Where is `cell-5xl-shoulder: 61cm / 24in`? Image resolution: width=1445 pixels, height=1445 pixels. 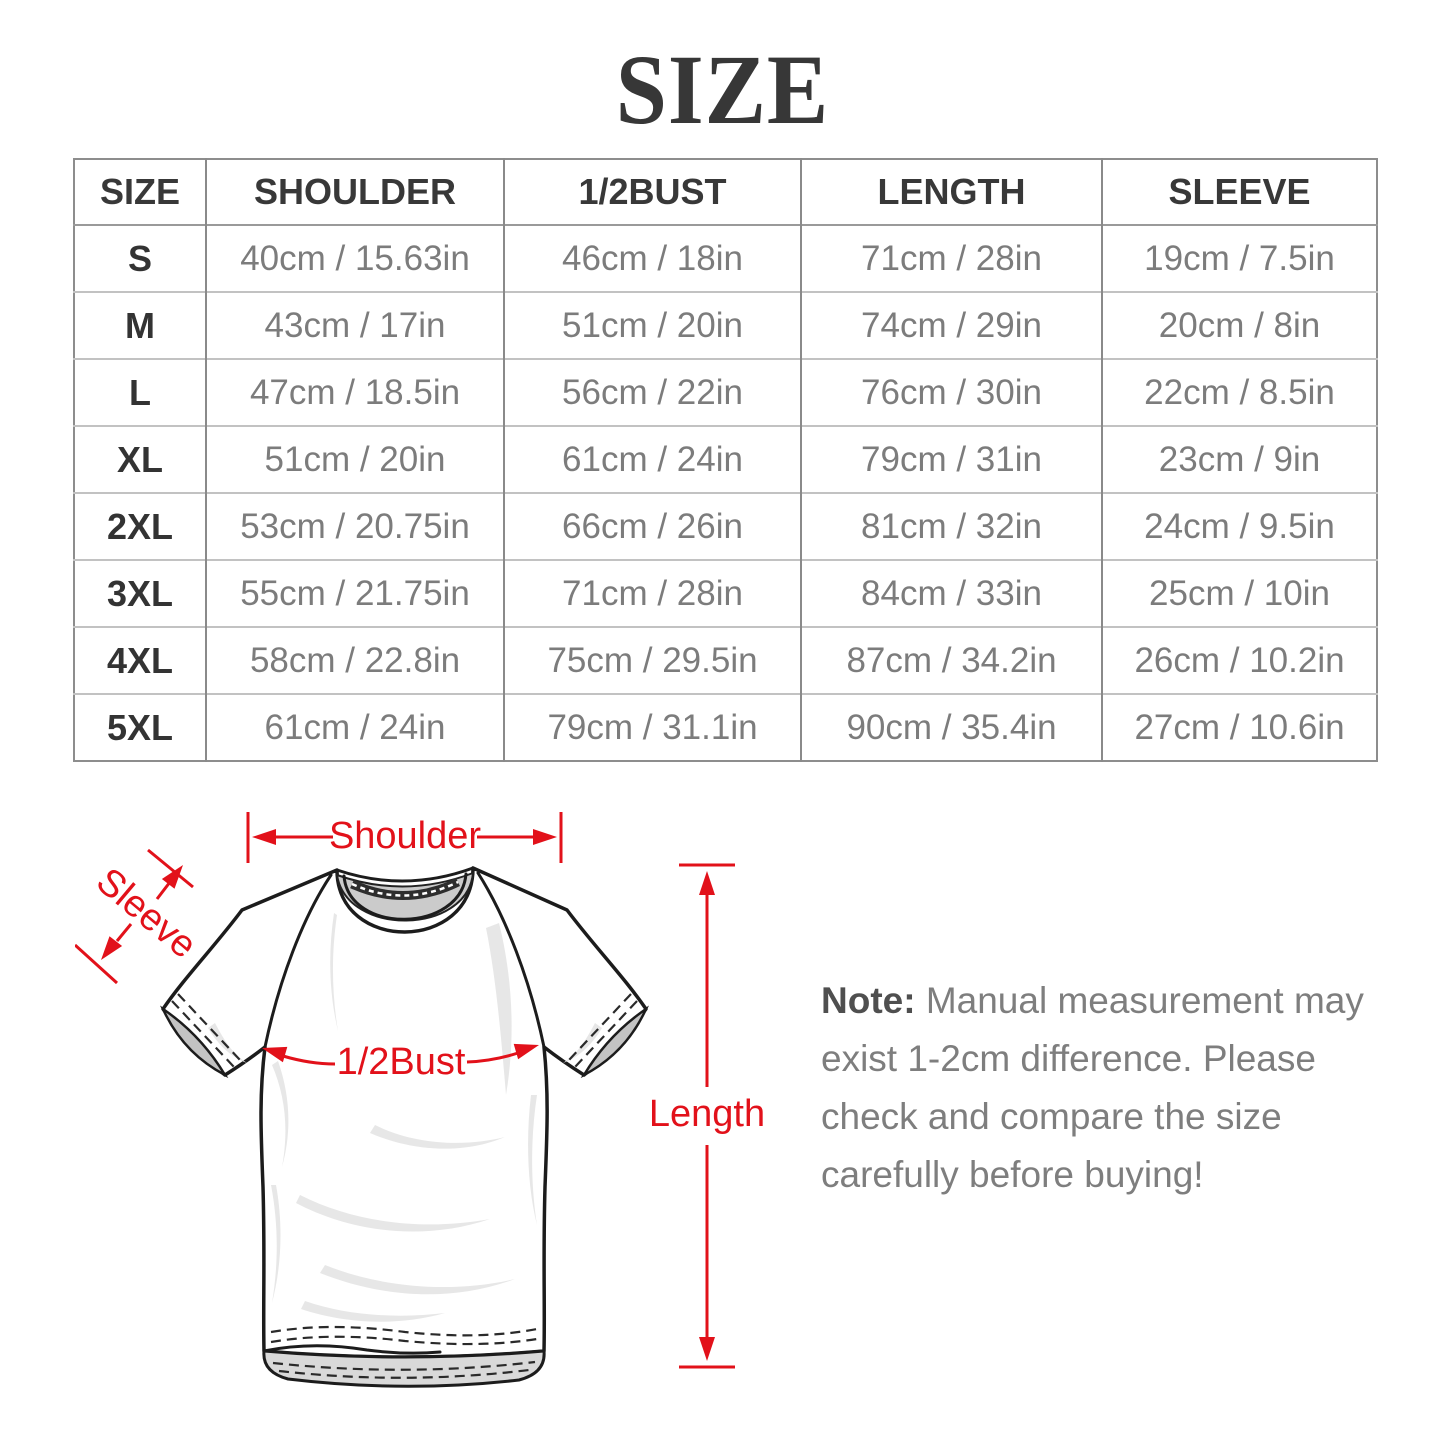
cell-5xl-shoulder: 61cm / 24in is located at coordinates (354, 727).